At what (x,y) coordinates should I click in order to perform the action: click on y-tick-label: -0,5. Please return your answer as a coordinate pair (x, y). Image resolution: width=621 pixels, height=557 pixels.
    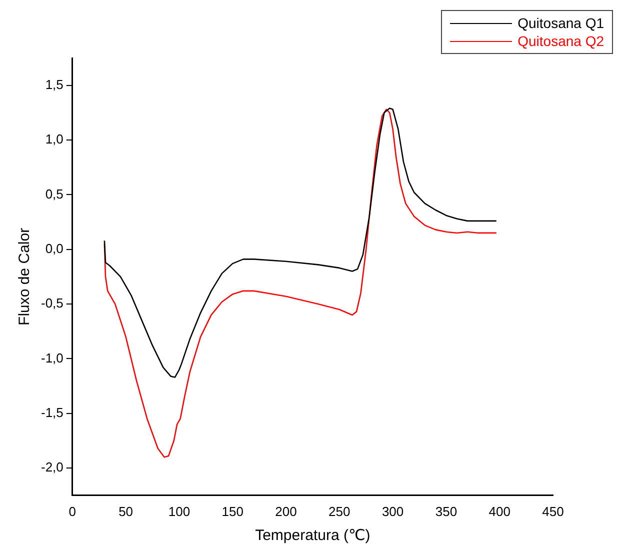
    Looking at the image, I should click on (52, 303).